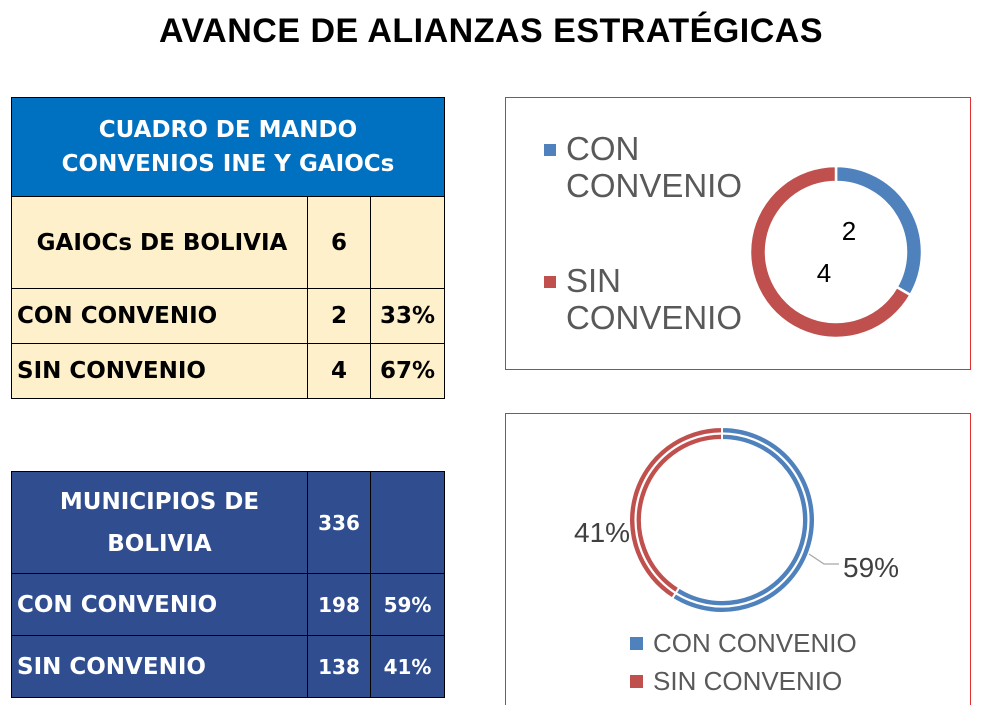  I want to click on legend-sin-line-1: SIN, so click(593, 280).